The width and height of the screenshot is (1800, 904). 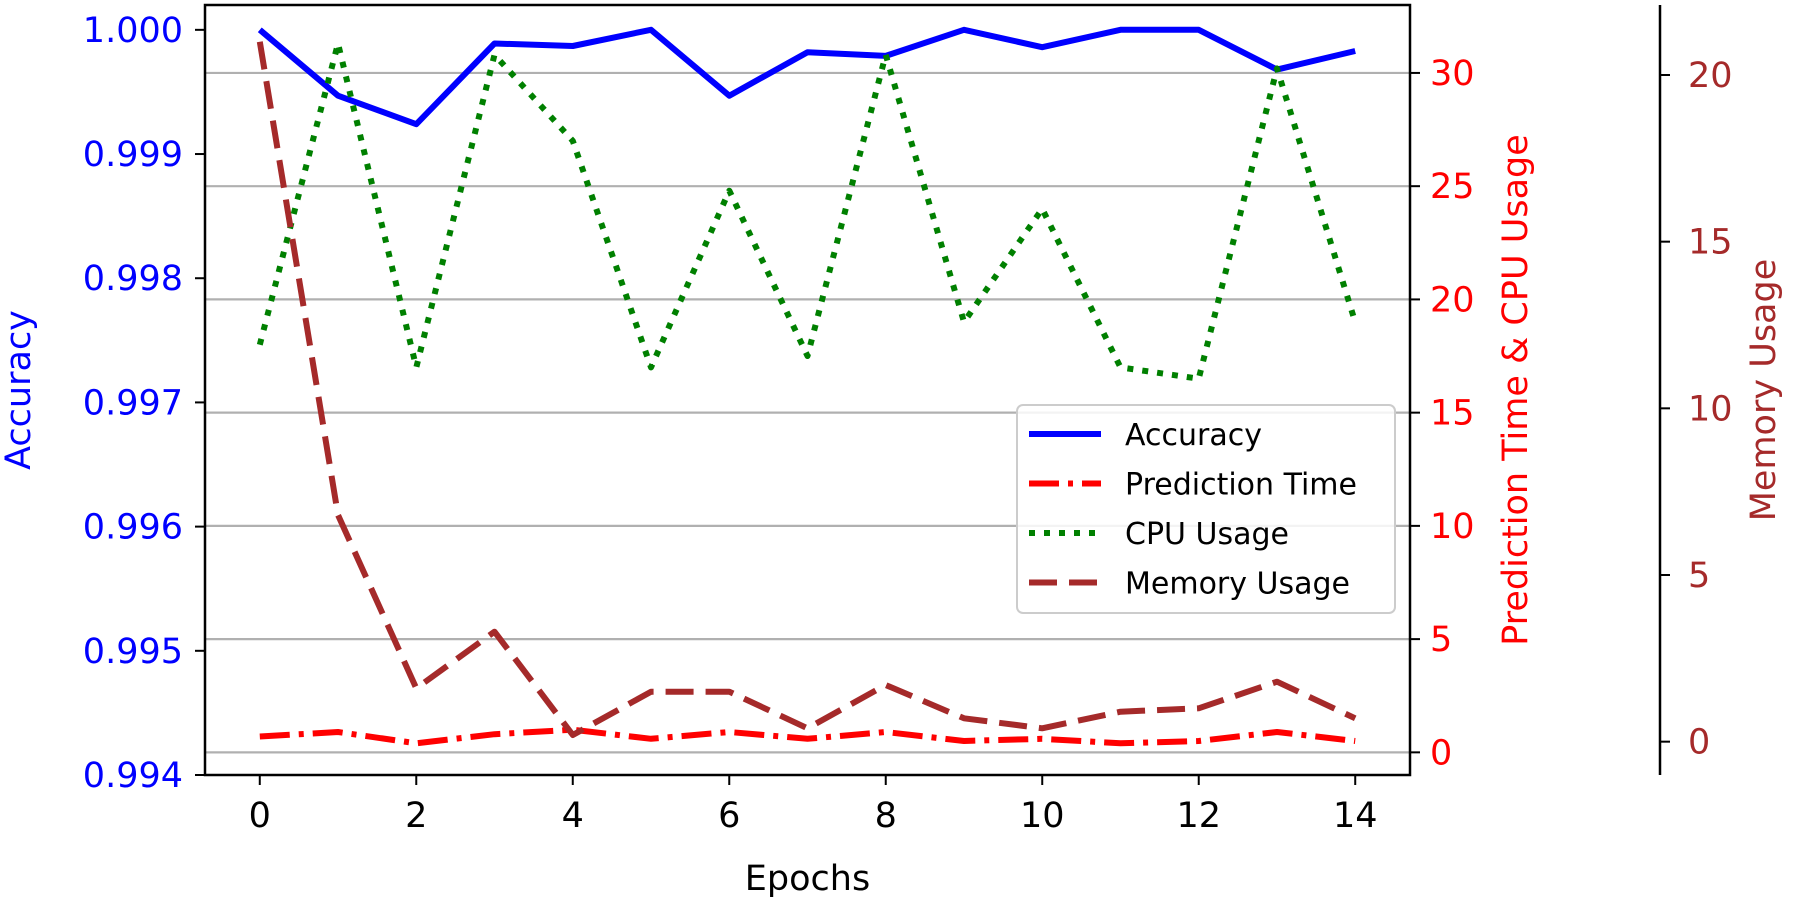 I want to click on left-y-tick-label: 1.000, so click(x=133, y=31).